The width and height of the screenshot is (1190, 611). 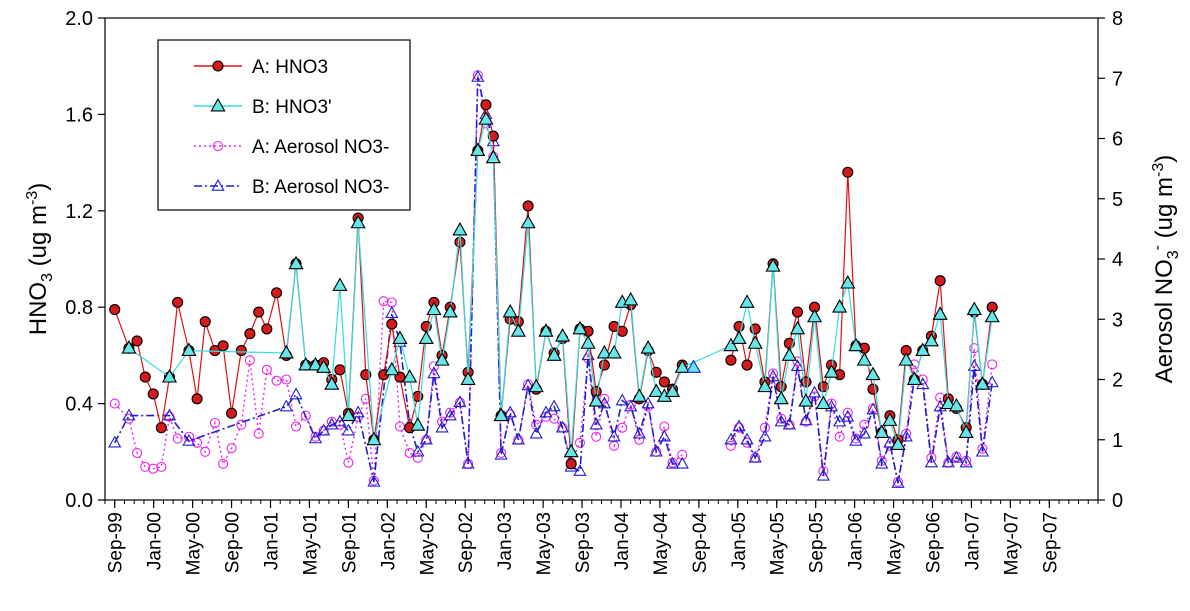 What do you see at coordinates (1011, 543) in the screenshot?
I see `x-tick-label: May-07` at bounding box center [1011, 543].